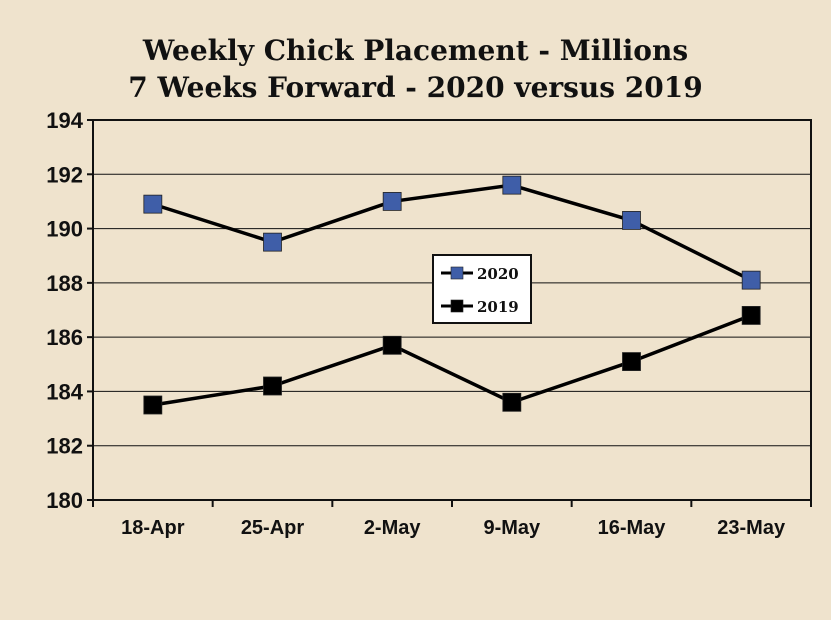 The width and height of the screenshot is (831, 620). Describe the element at coordinates (64, 283) in the screenshot. I see `y-tick-label: 188` at that location.